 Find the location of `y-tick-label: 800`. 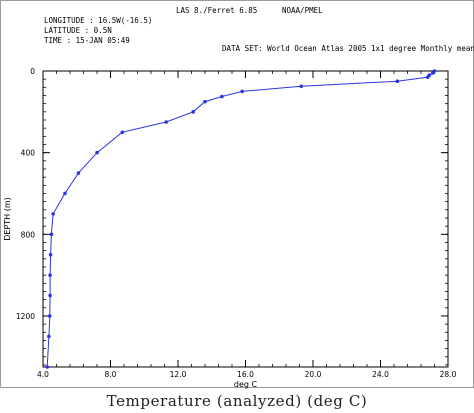

y-tick-label: 800 is located at coordinates (28, 234).